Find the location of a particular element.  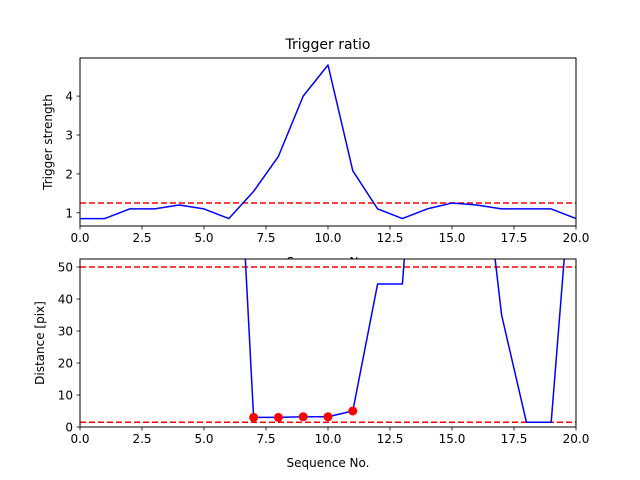

x-axis-label: Sequence No. is located at coordinates (328, 463).